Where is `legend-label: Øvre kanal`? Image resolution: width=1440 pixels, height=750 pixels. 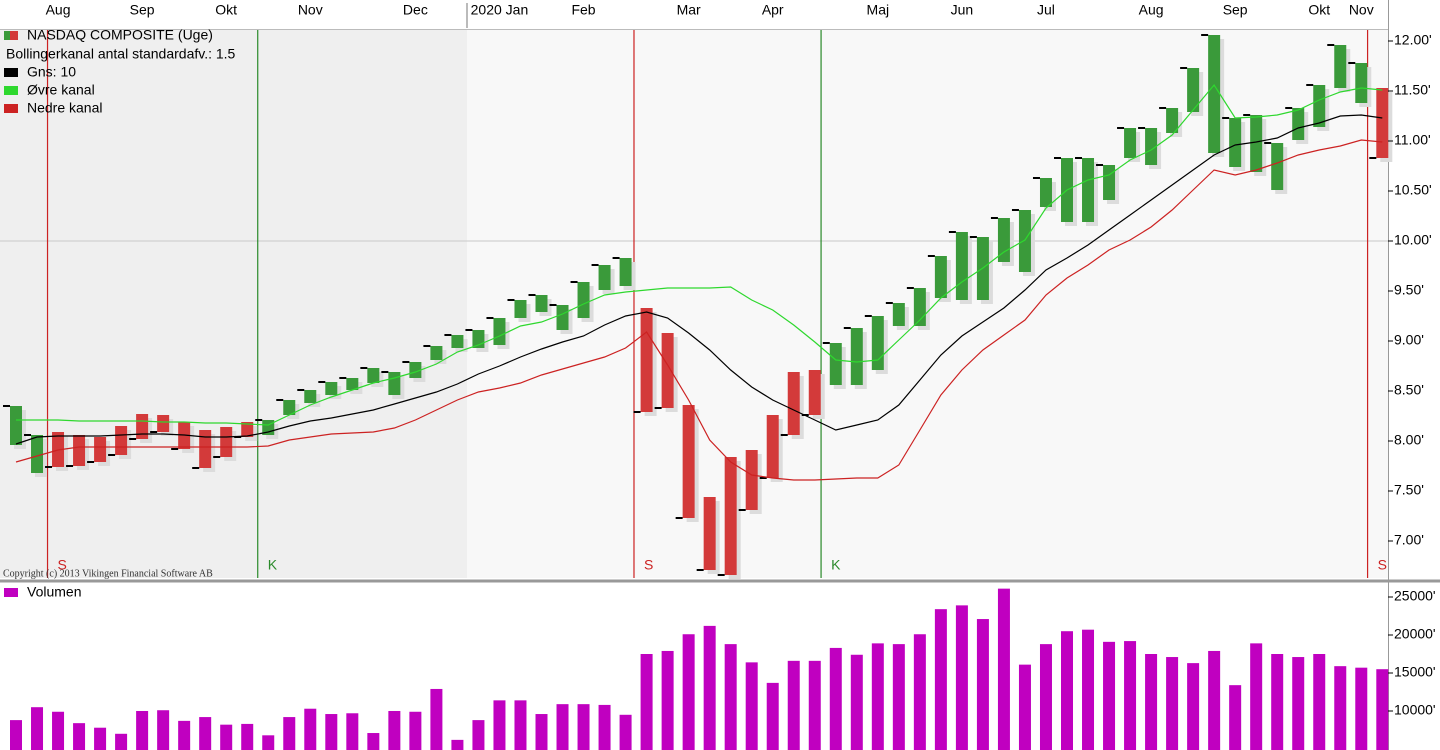 legend-label: Øvre kanal is located at coordinates (61, 90).